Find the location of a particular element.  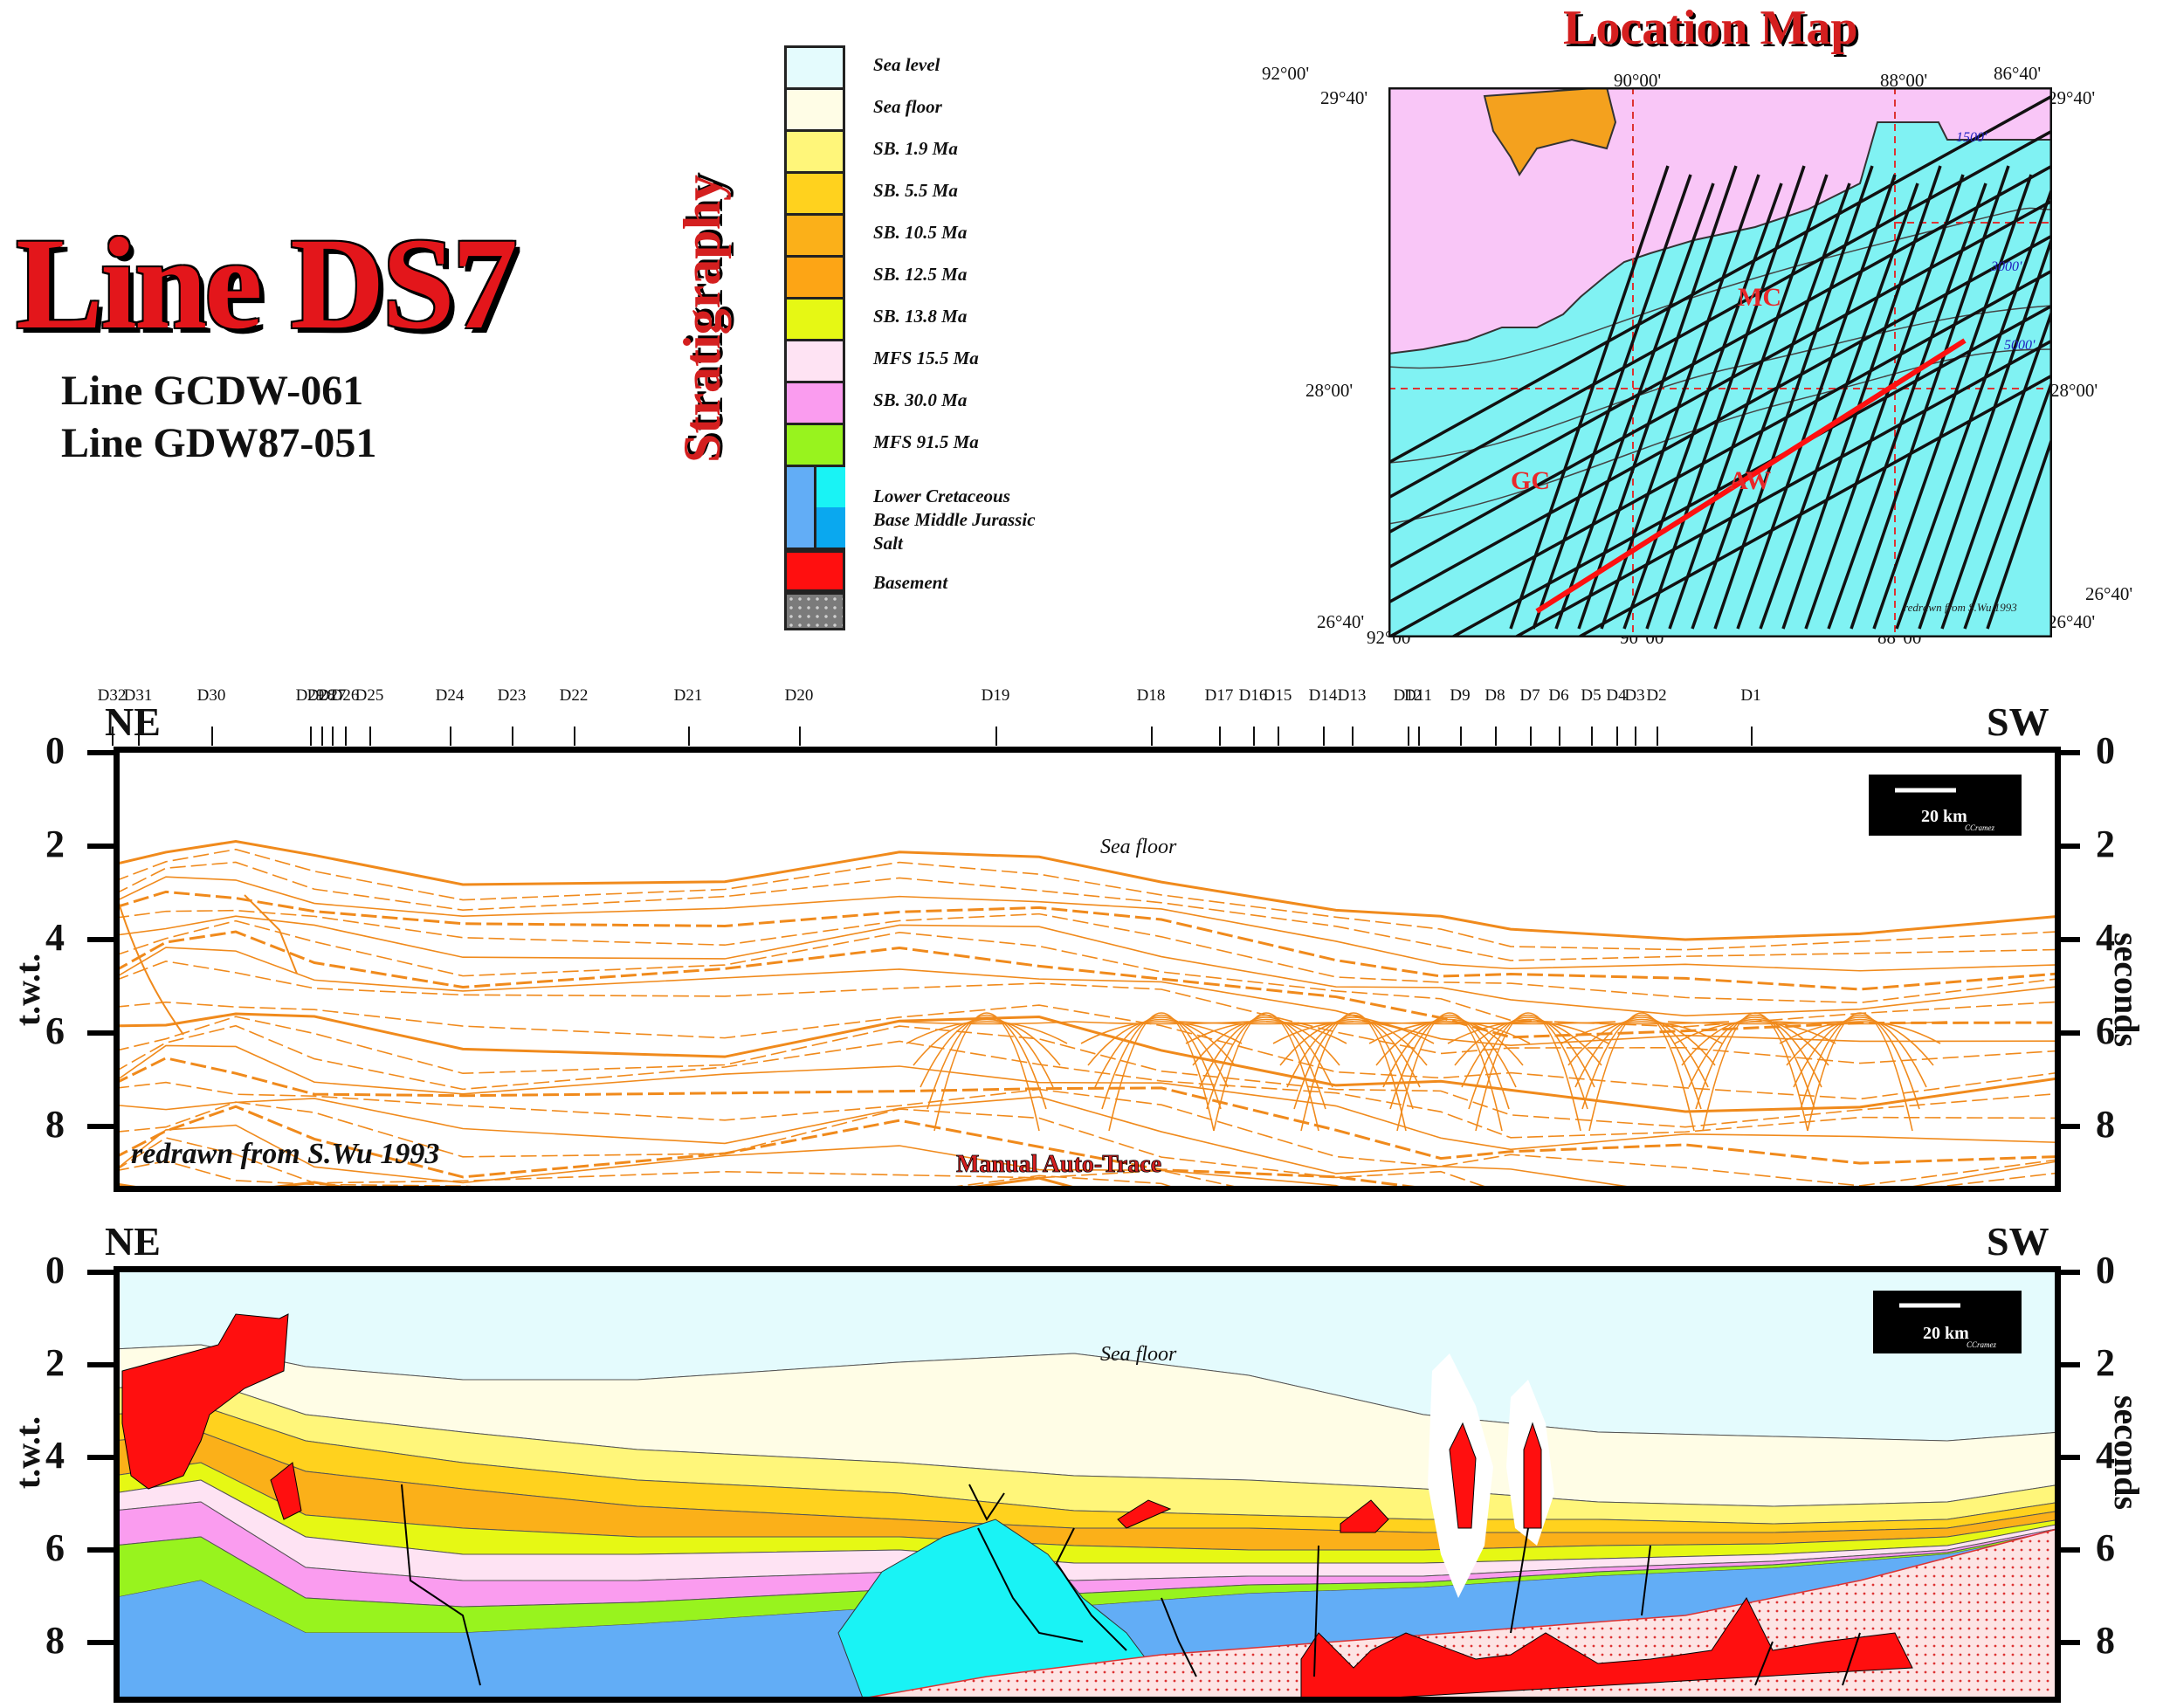

well-label-d2: D2 is located at coordinates (1656, 695).